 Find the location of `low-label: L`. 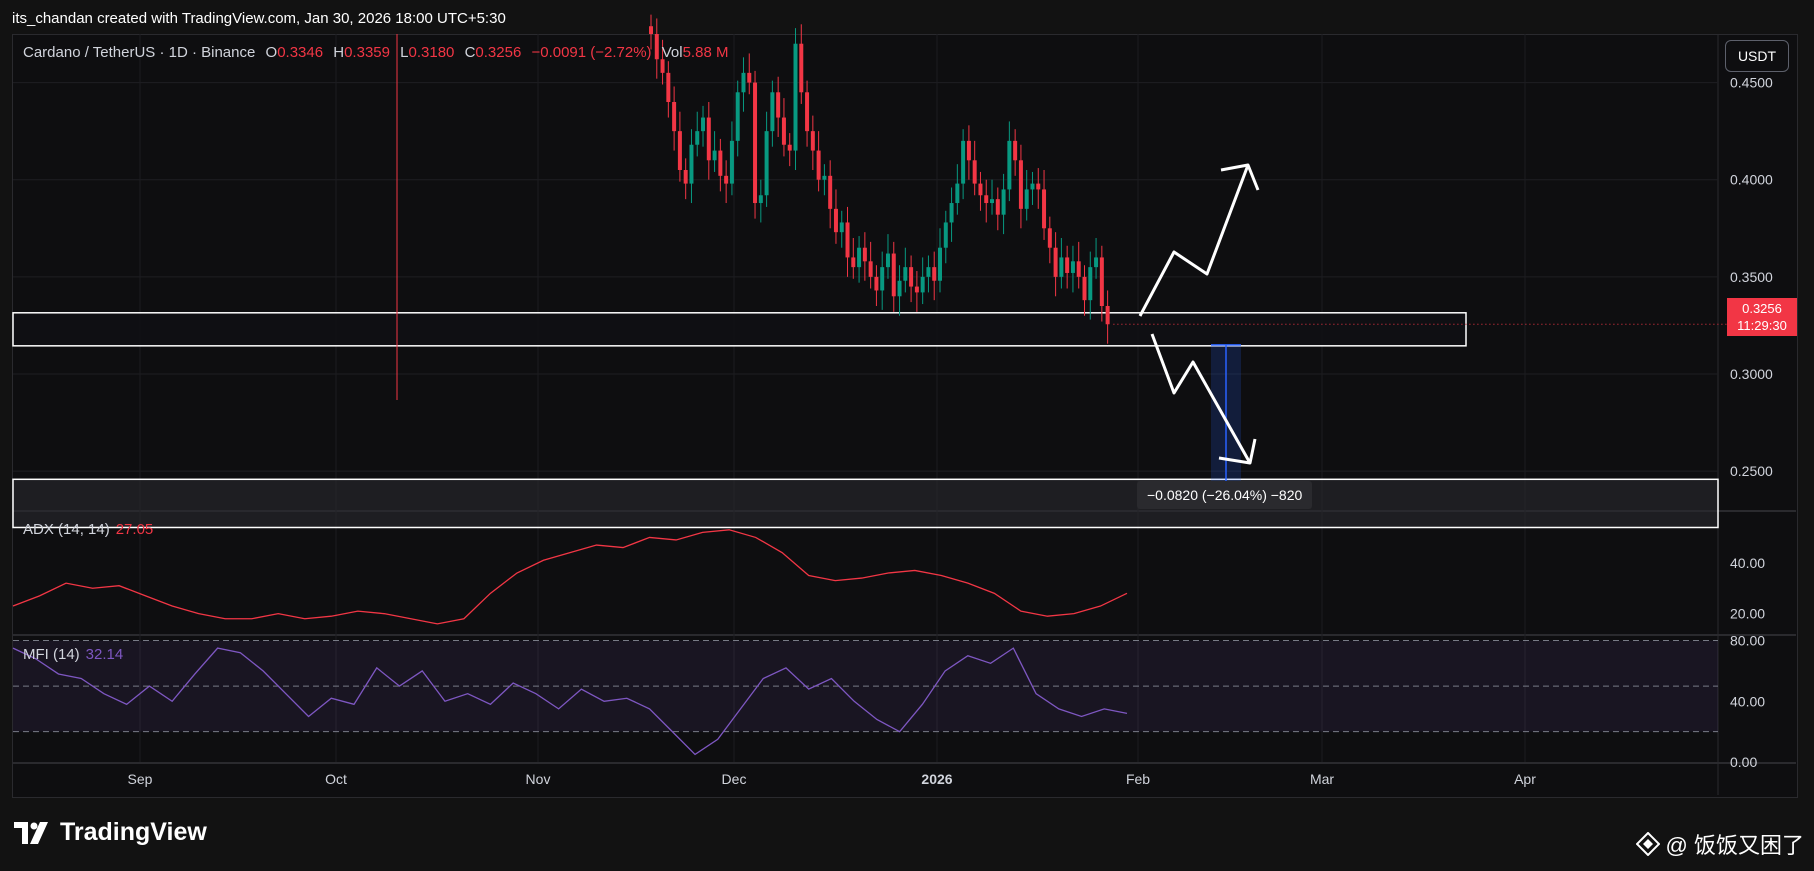

low-label: L is located at coordinates (404, 52).